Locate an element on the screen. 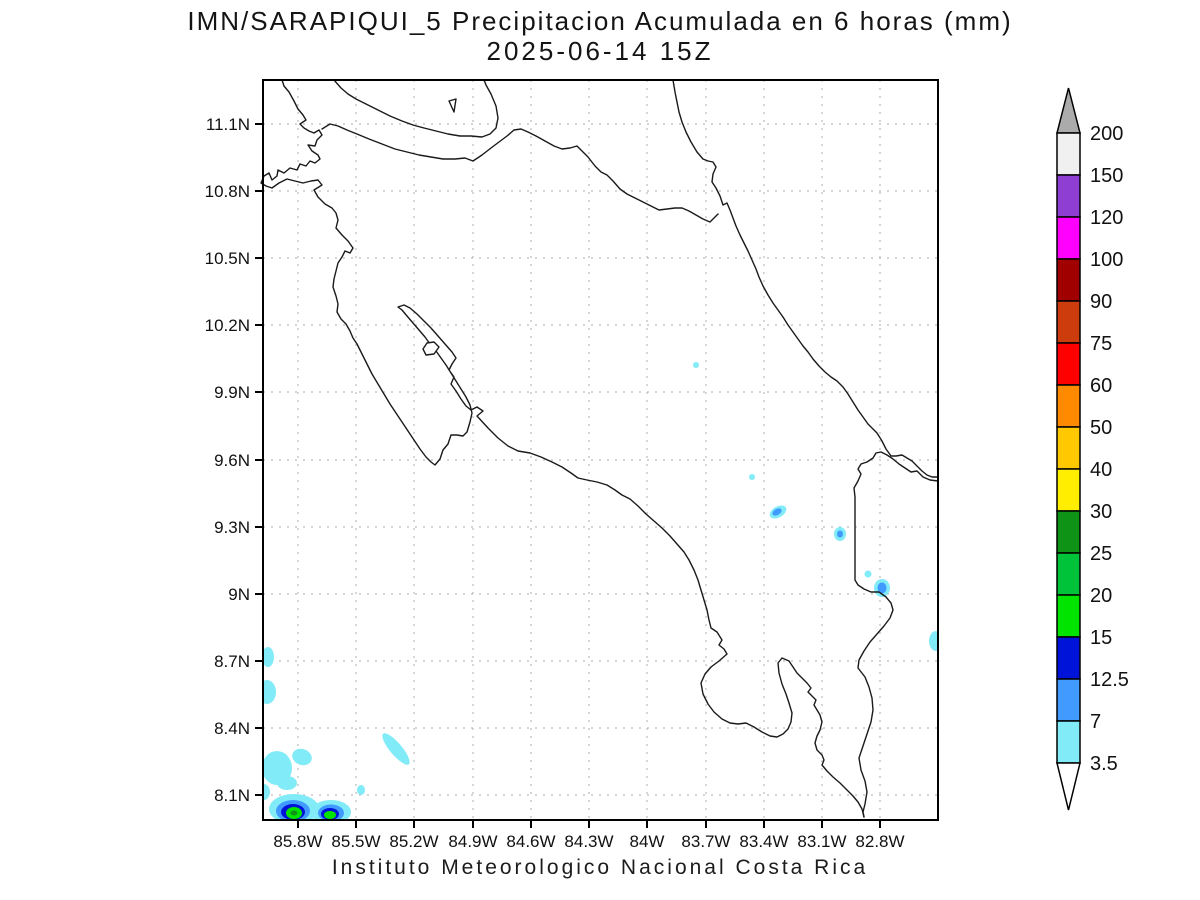  lon-tick-label: 84.9W is located at coordinates (472, 841).